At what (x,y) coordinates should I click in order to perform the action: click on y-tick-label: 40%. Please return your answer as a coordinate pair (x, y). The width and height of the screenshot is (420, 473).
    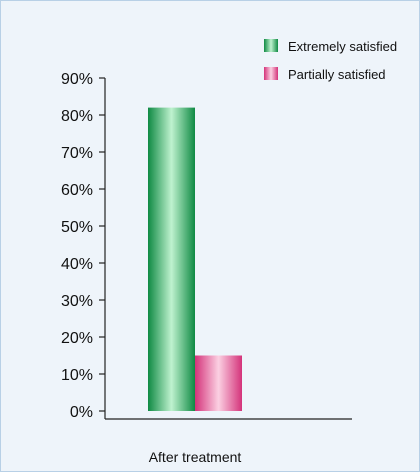
    Looking at the image, I should click on (77, 264).